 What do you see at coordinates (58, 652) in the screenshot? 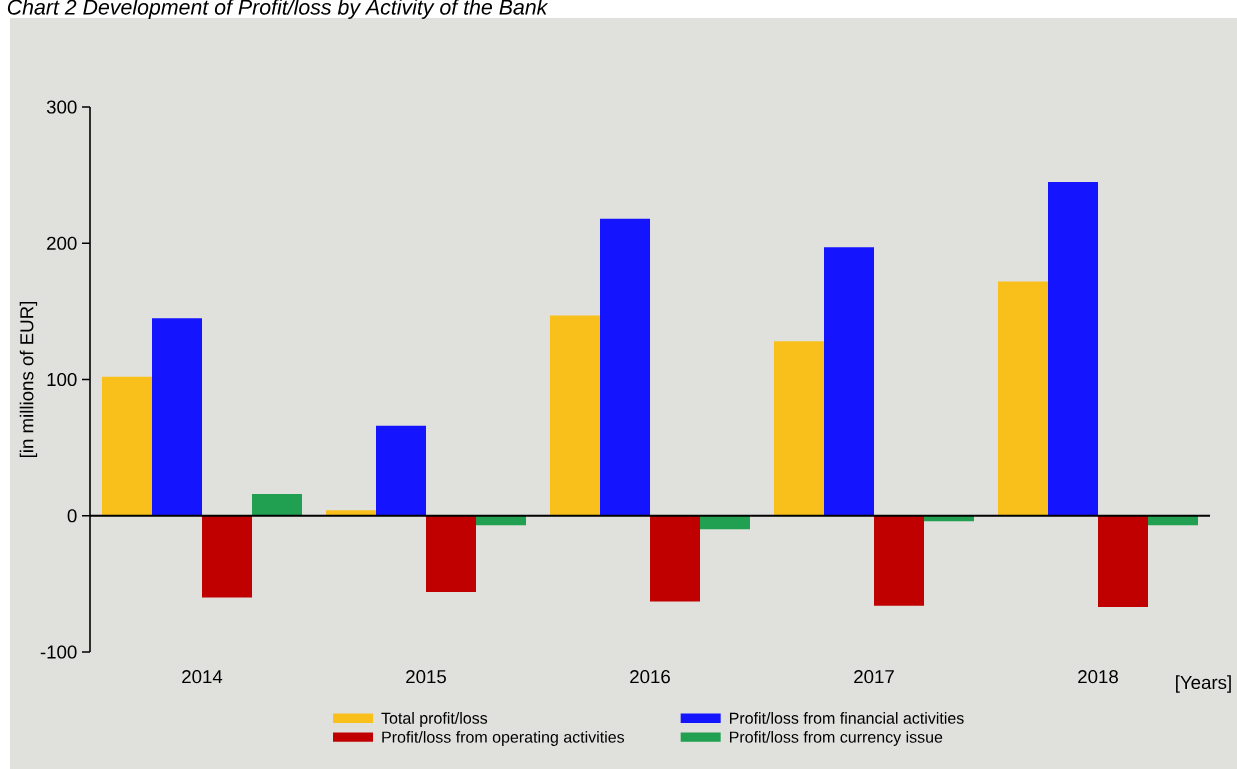
I see `y-tick-label: -100` at bounding box center [58, 652].